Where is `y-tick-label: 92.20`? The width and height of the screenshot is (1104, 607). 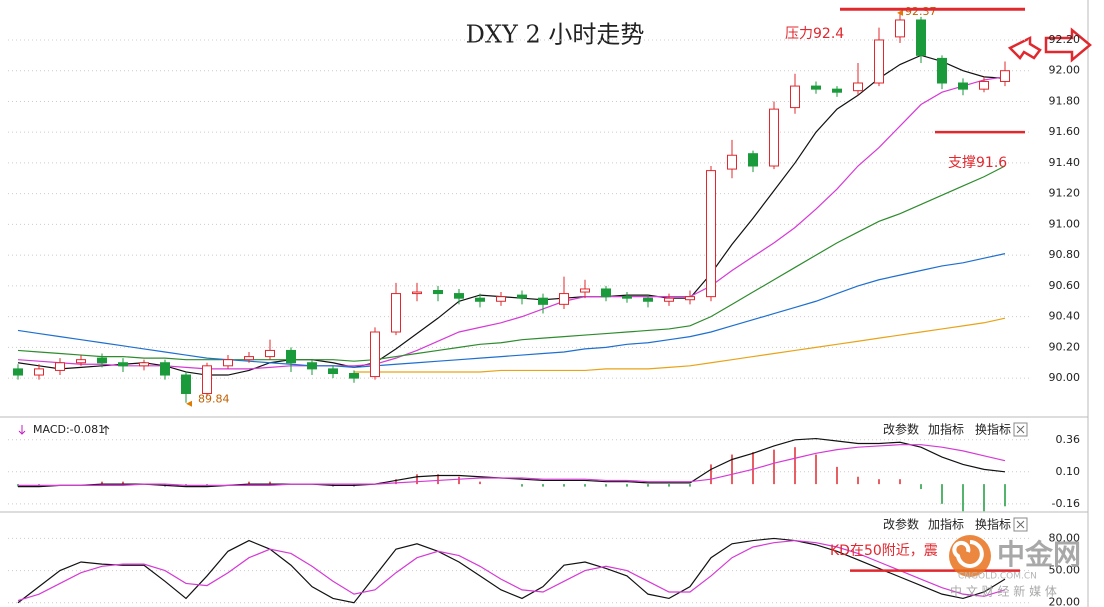 y-tick-label: 92.20 is located at coordinates (1065, 39).